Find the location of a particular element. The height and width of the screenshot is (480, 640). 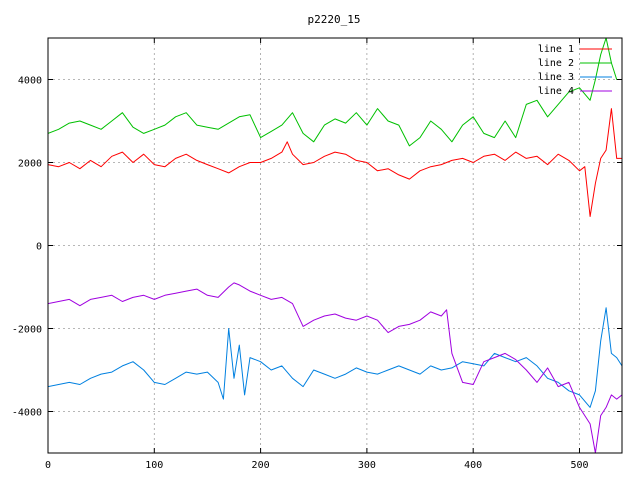

x-tick-label: 0 is located at coordinates (48, 465).